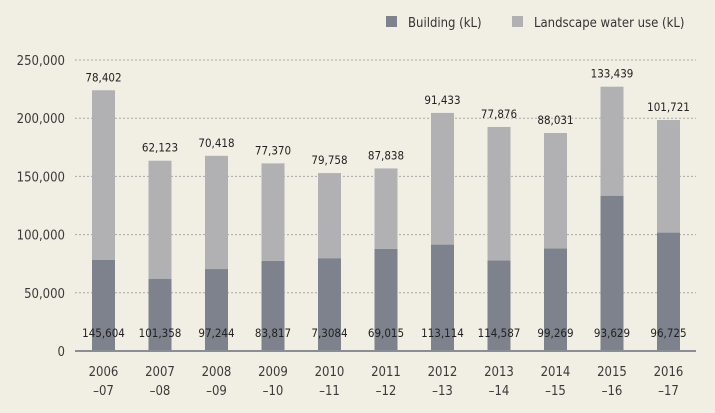 This screenshot has height=413, width=715. Describe the element at coordinates (668, 333) in the screenshot. I see `data-label-landscape: 96,725` at that location.